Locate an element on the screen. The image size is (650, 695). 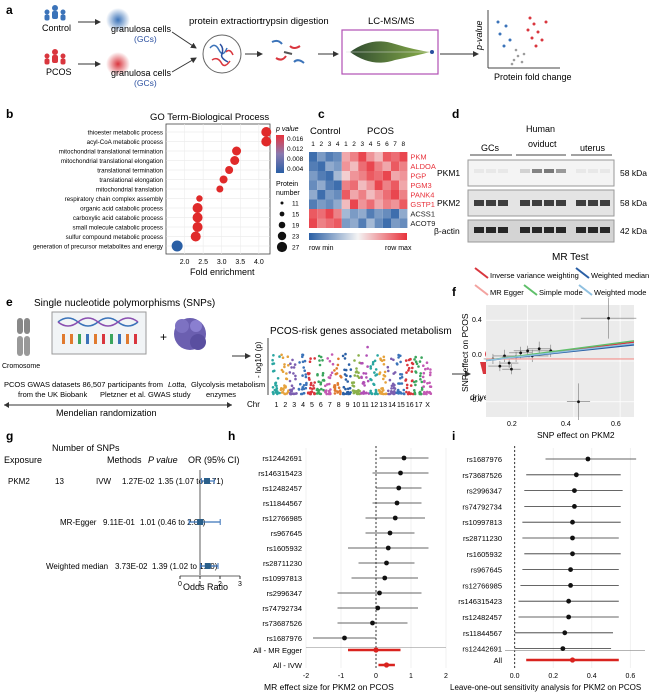
h-row-label: rs28711230 is located at coordinates (282, 563).